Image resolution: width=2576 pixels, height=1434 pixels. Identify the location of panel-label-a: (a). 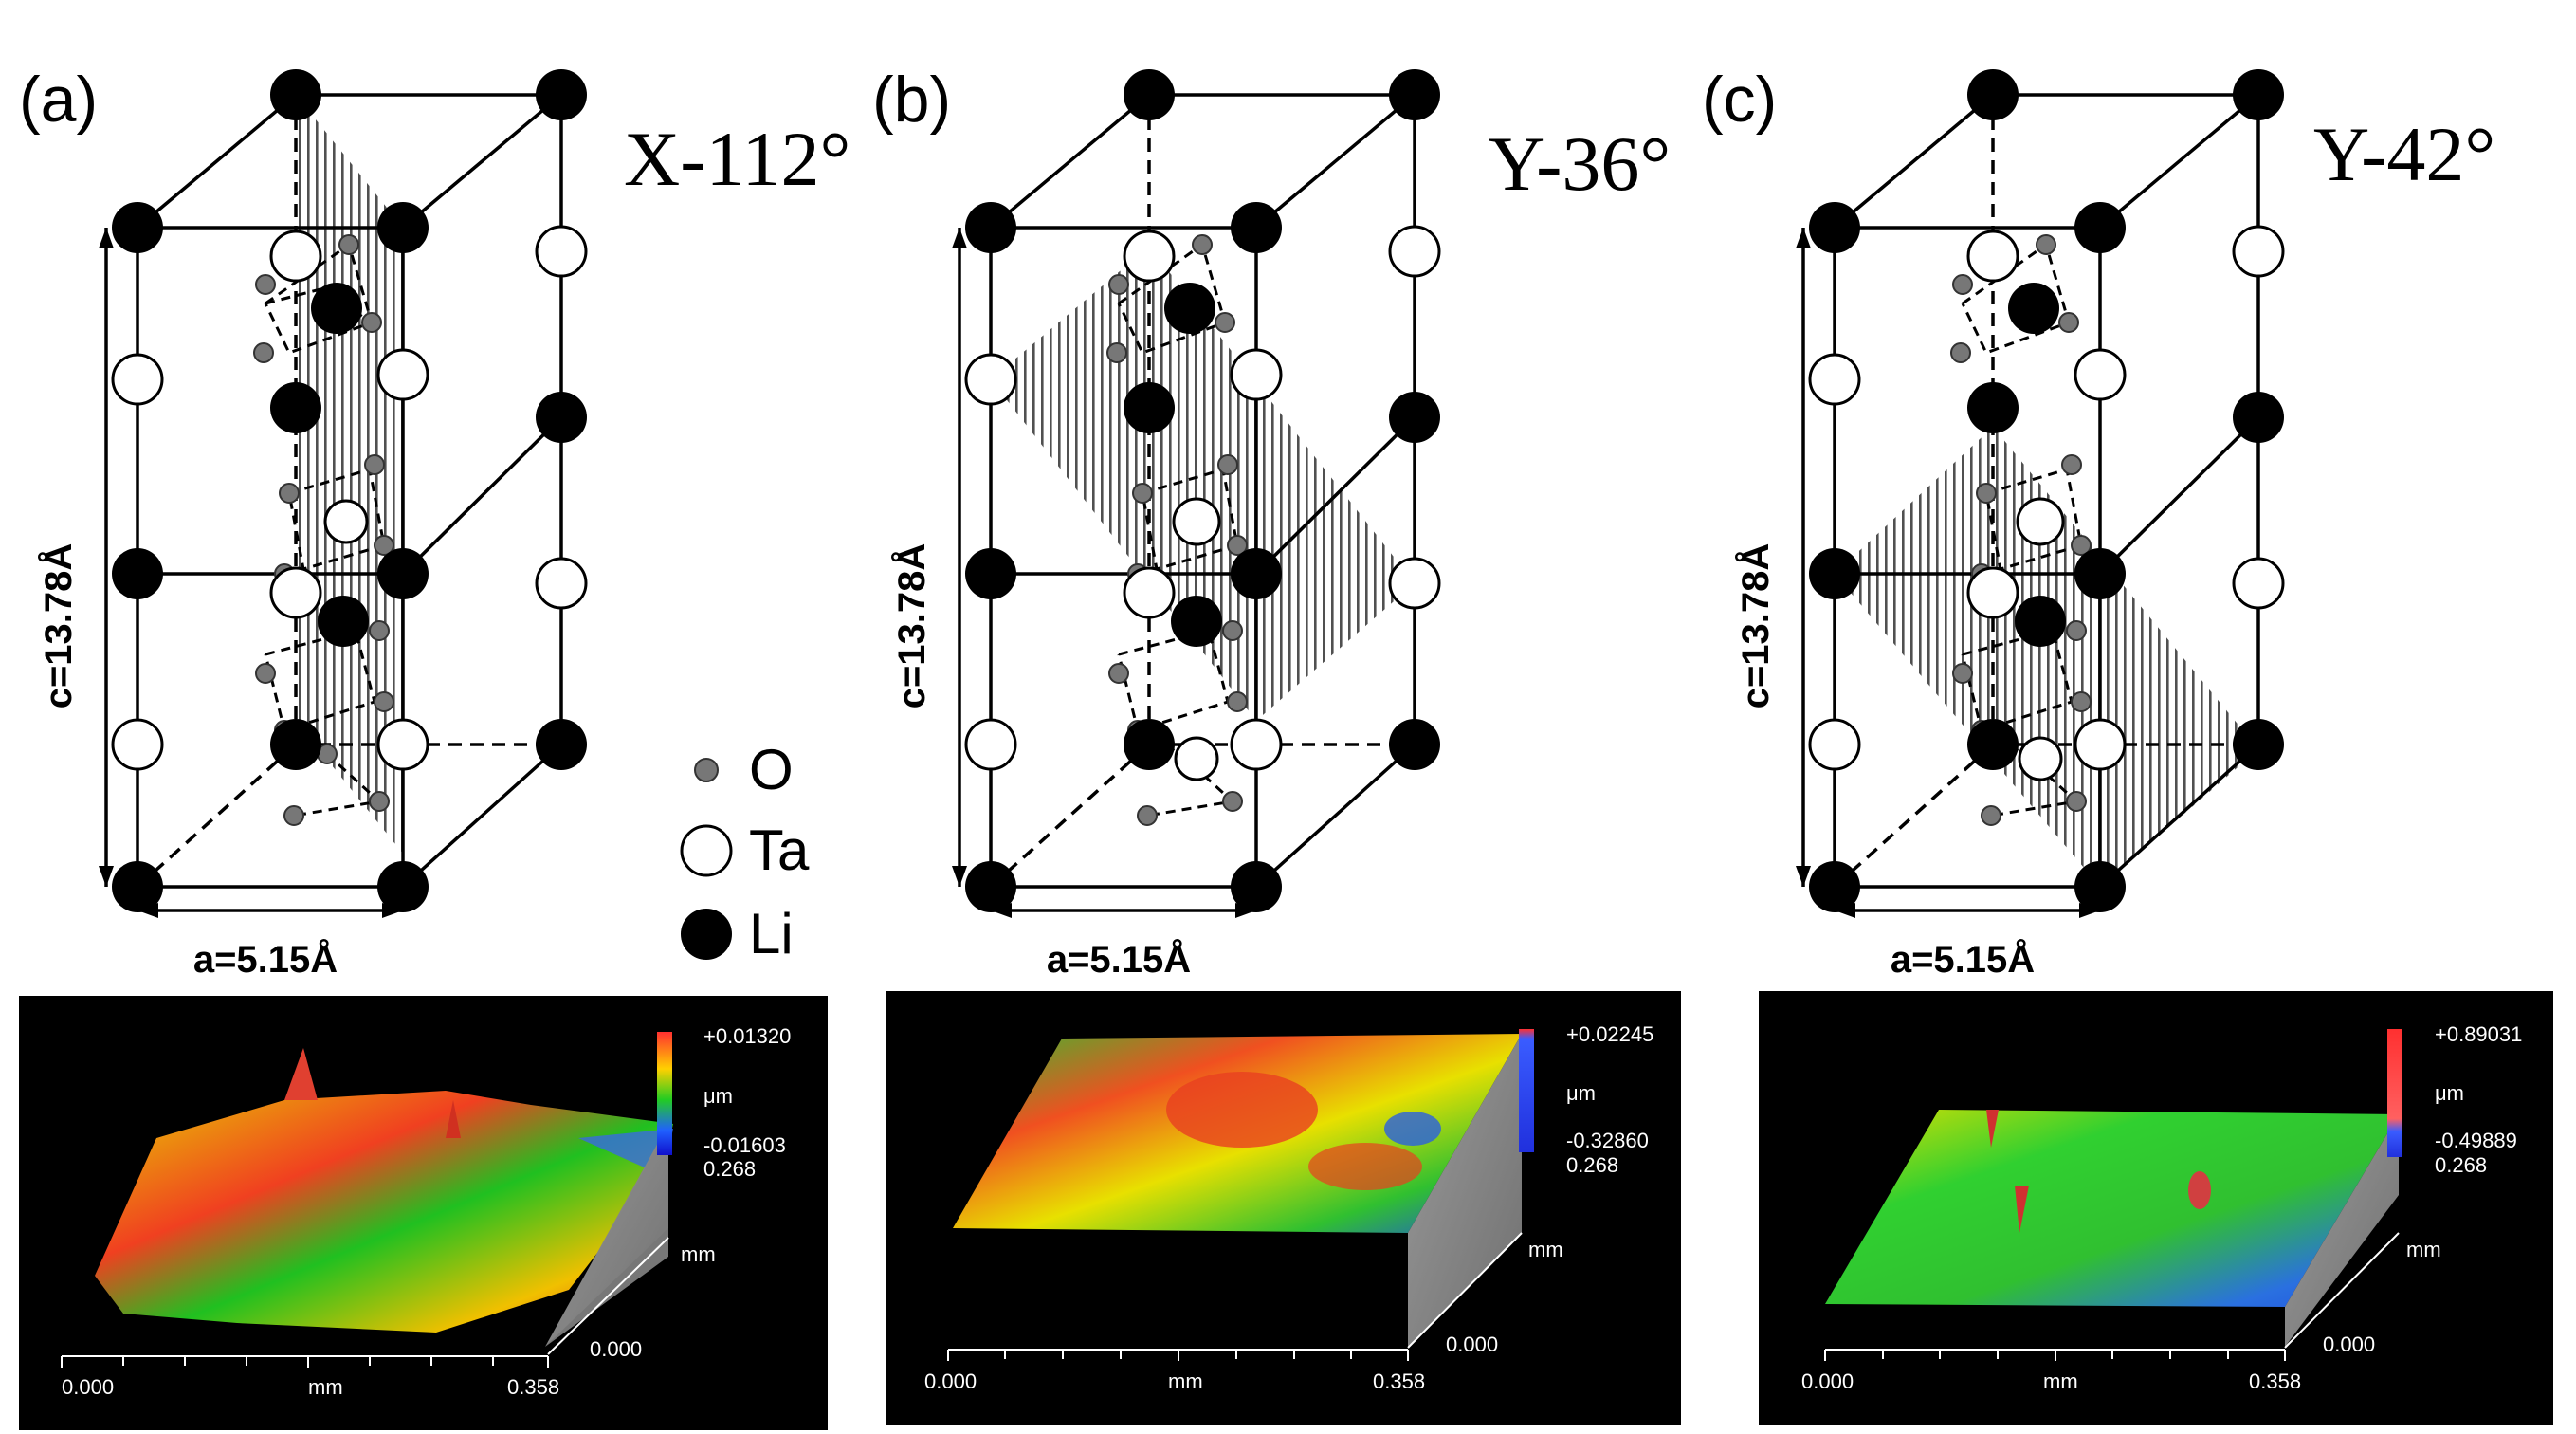
(58, 100).